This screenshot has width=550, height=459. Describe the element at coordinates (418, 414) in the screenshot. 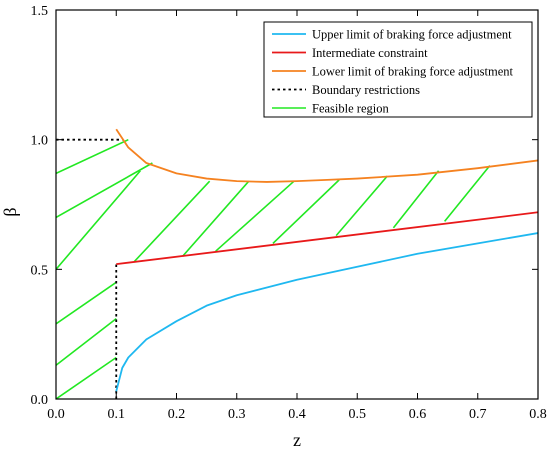

I see `x-tick-label: 0.6` at that location.